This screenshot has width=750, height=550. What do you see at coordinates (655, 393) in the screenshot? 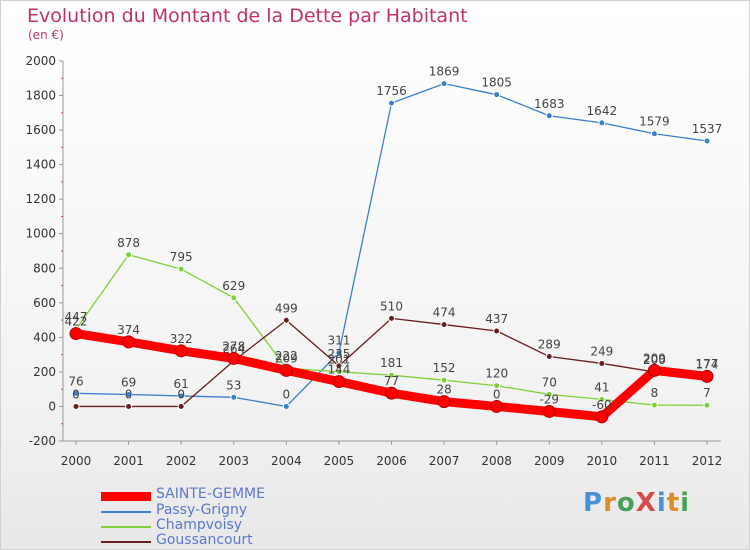
I see `data-label-champvoisy: 8` at bounding box center [655, 393].